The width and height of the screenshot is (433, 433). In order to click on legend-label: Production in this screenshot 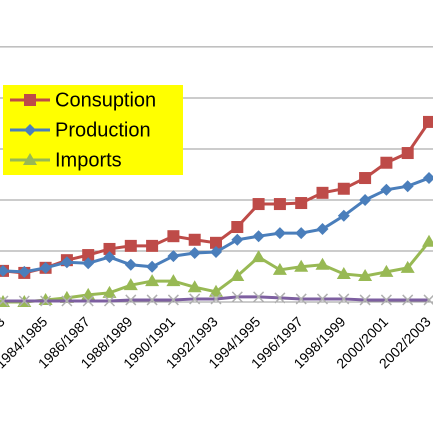, I will do `click(103, 130)`.